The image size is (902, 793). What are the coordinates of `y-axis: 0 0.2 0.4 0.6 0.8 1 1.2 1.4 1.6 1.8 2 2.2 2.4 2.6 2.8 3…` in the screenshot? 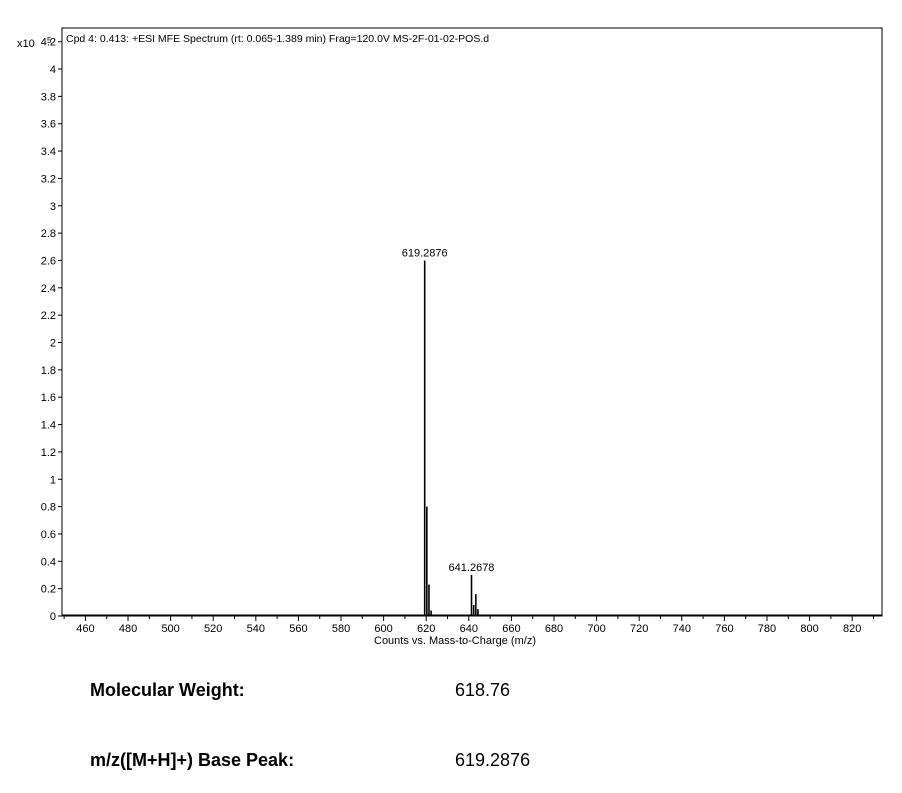 It's located at (51, 330).